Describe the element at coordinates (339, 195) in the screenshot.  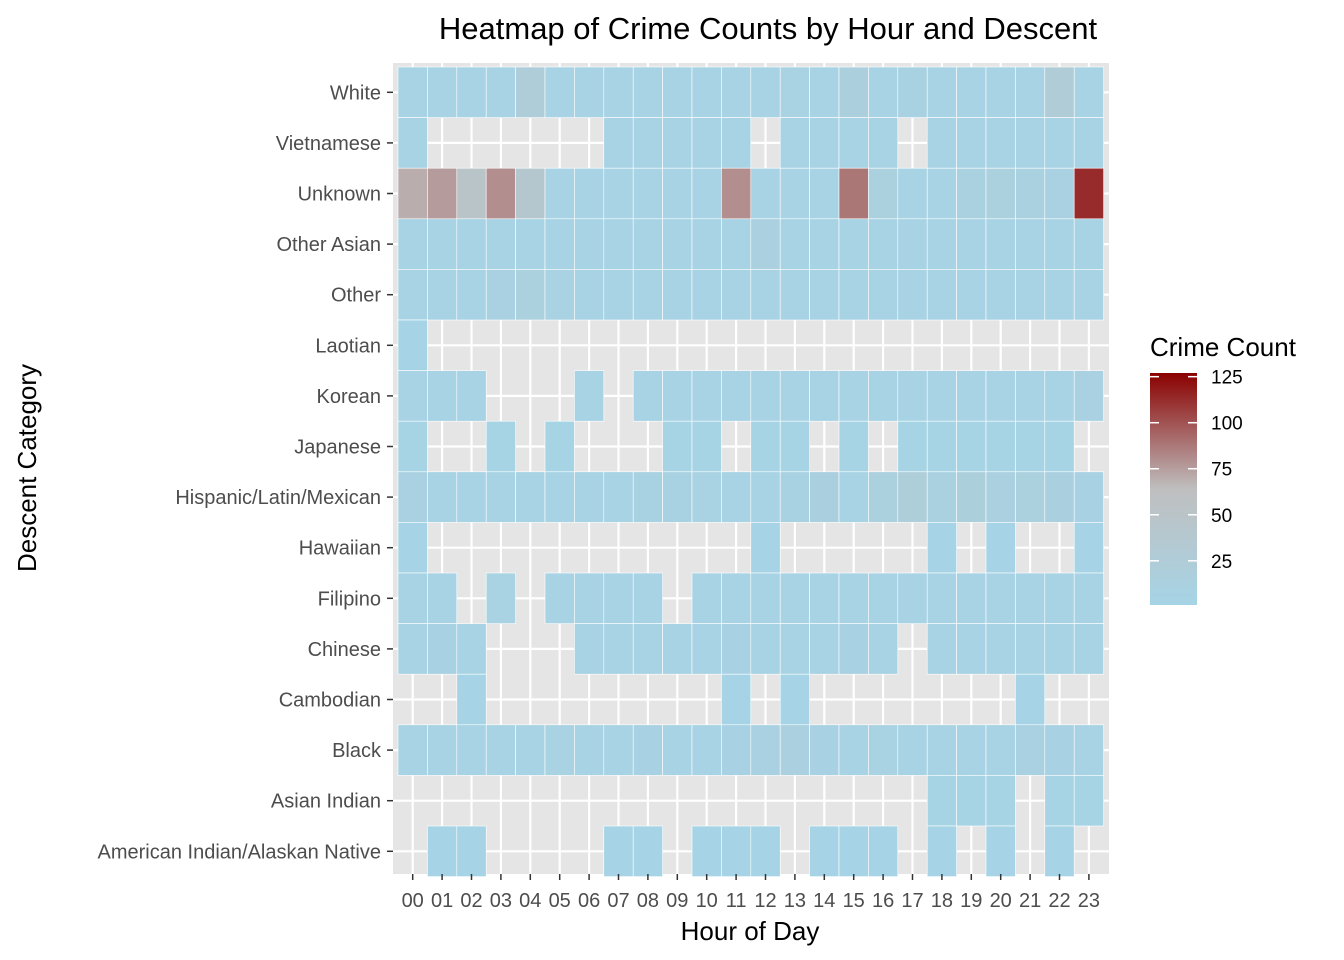
I see `y-tick-label: Unknown` at that location.